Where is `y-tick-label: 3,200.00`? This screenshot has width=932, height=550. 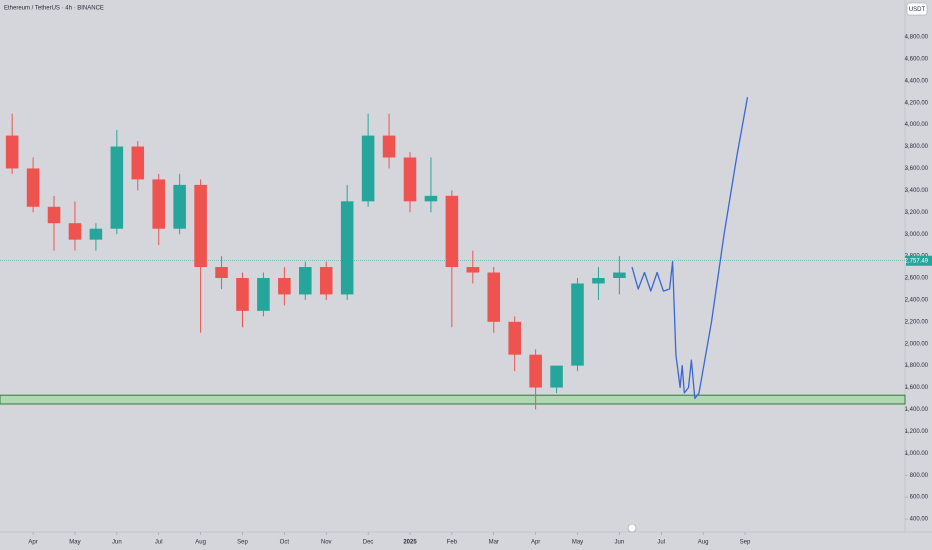 y-tick-label: 3,200.00 is located at coordinates (917, 213).